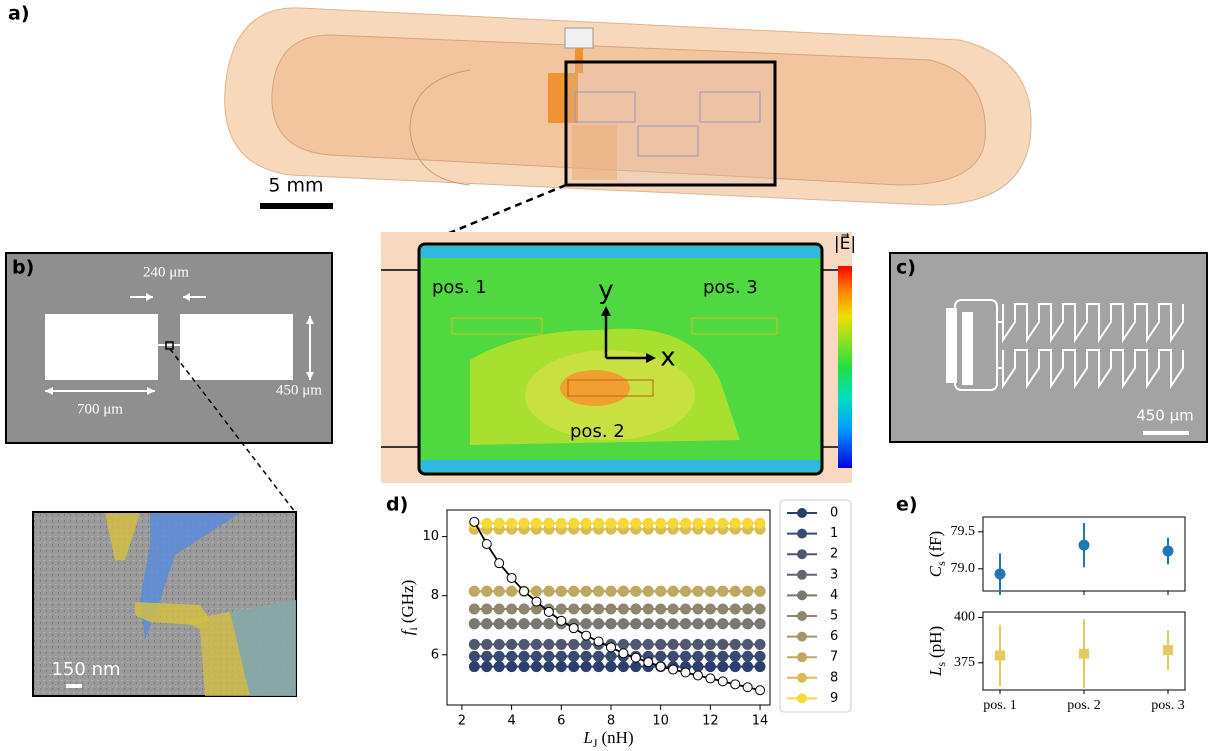  Describe the element at coordinates (407, 631) in the screenshot. I see `axis-symbol: f` at that location.